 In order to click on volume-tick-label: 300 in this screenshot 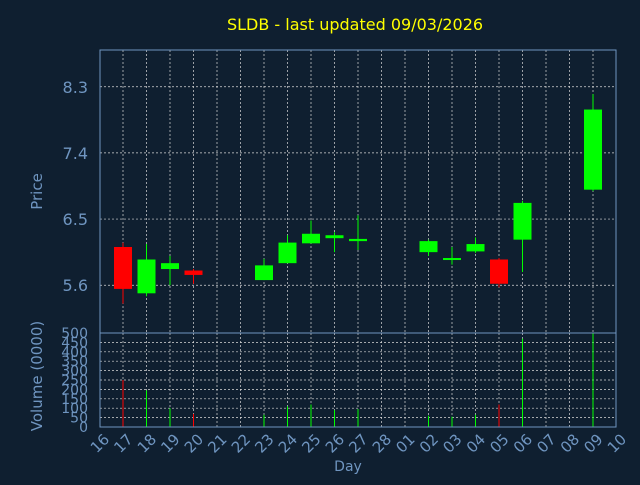, I will do `click(74, 372)`.